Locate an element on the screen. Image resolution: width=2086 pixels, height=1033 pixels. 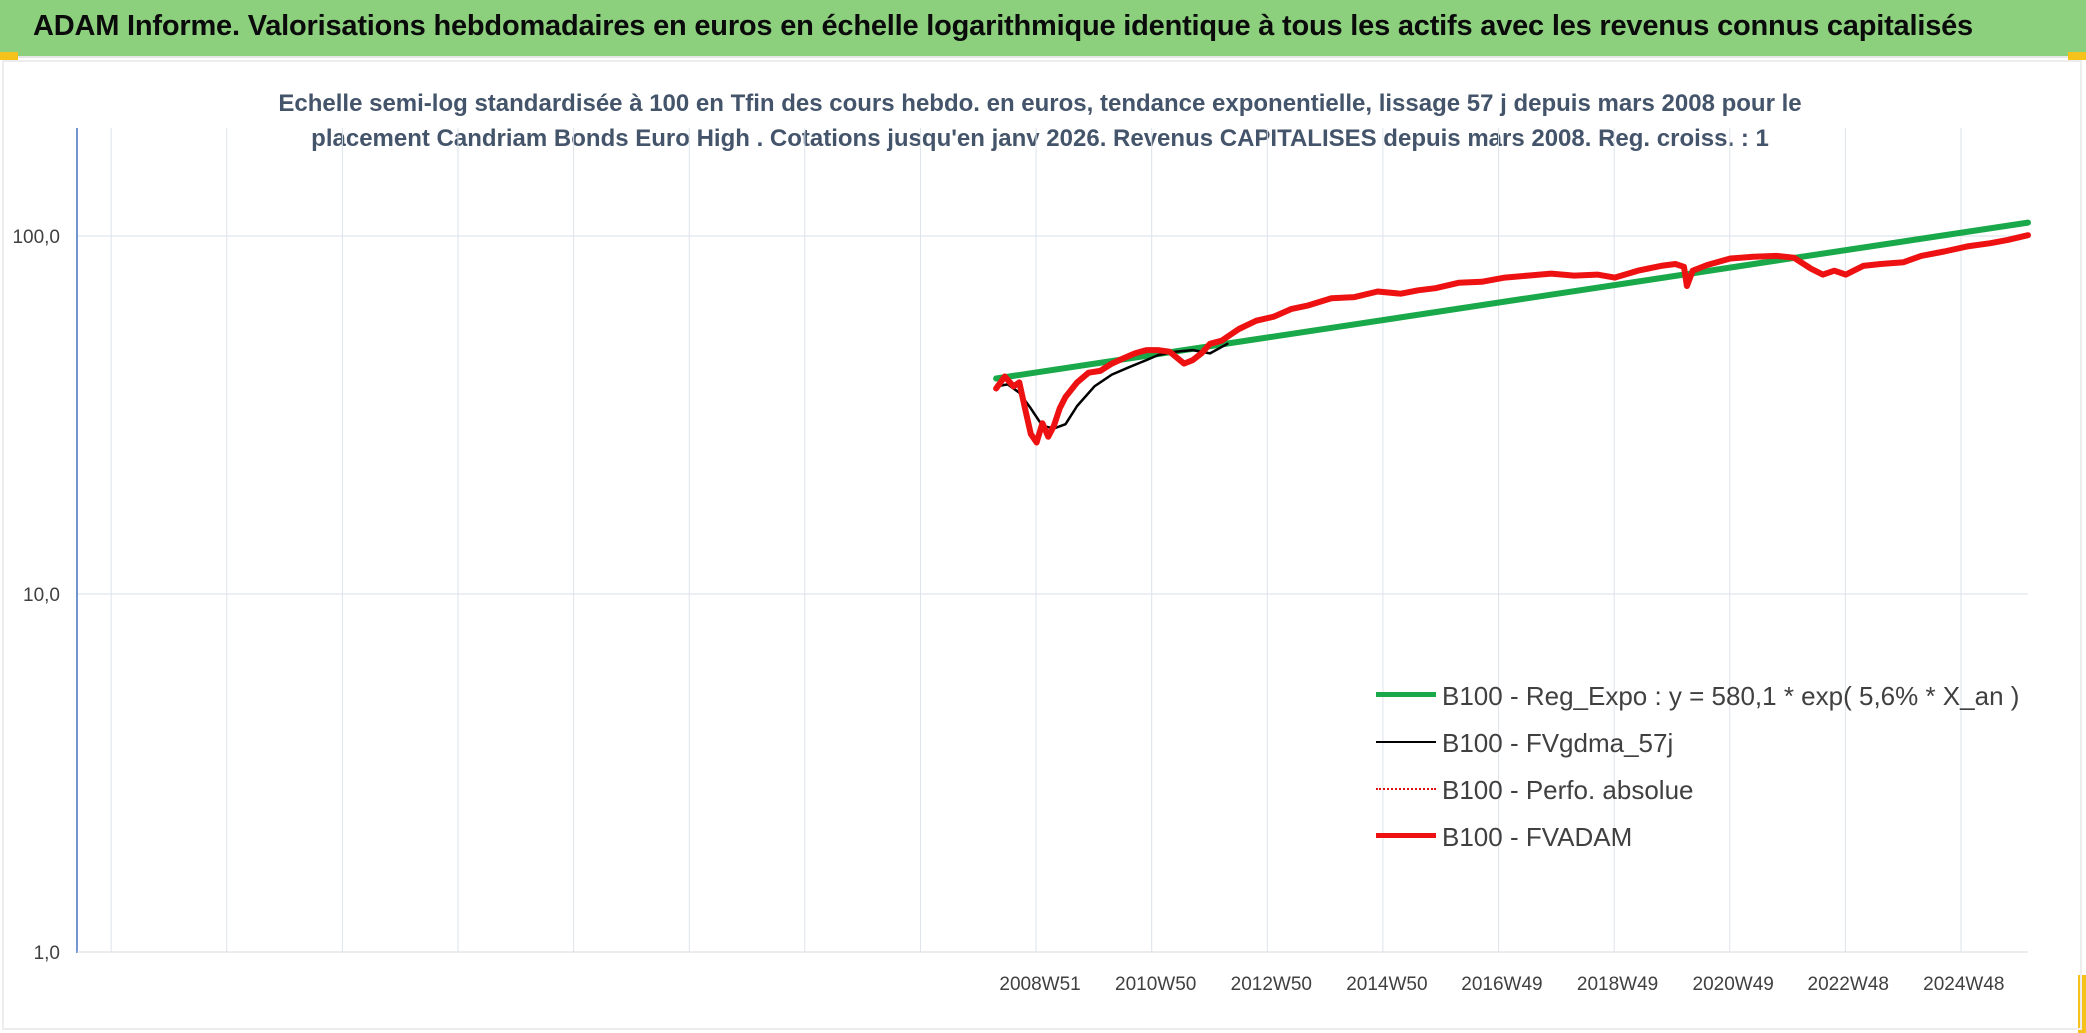
x-tick-label: 2018W49 is located at coordinates (1617, 984).